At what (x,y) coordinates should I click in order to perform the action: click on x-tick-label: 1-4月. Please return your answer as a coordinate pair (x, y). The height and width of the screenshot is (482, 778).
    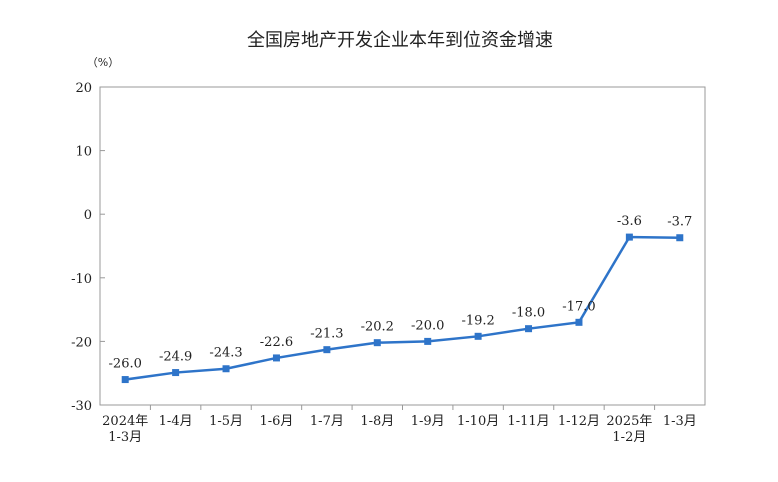
    Looking at the image, I should click on (176, 421).